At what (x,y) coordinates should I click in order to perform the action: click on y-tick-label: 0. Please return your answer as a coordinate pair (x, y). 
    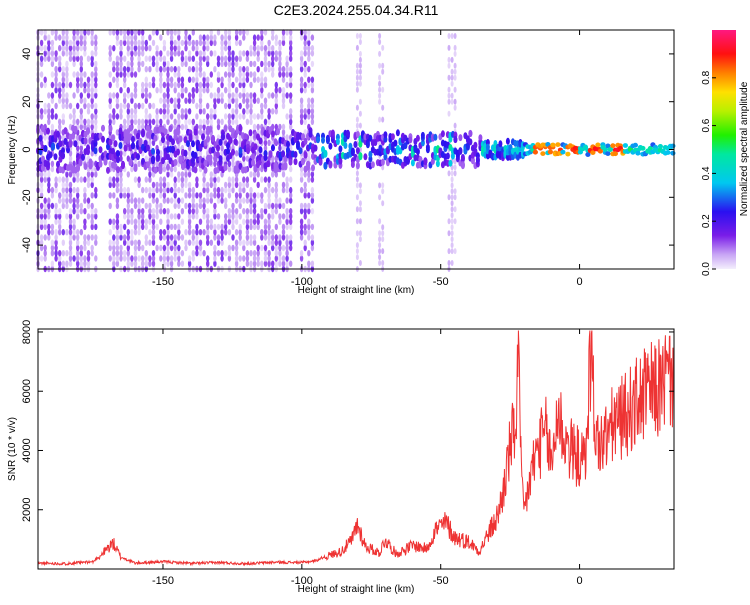
    Looking at the image, I should click on (27, 149).